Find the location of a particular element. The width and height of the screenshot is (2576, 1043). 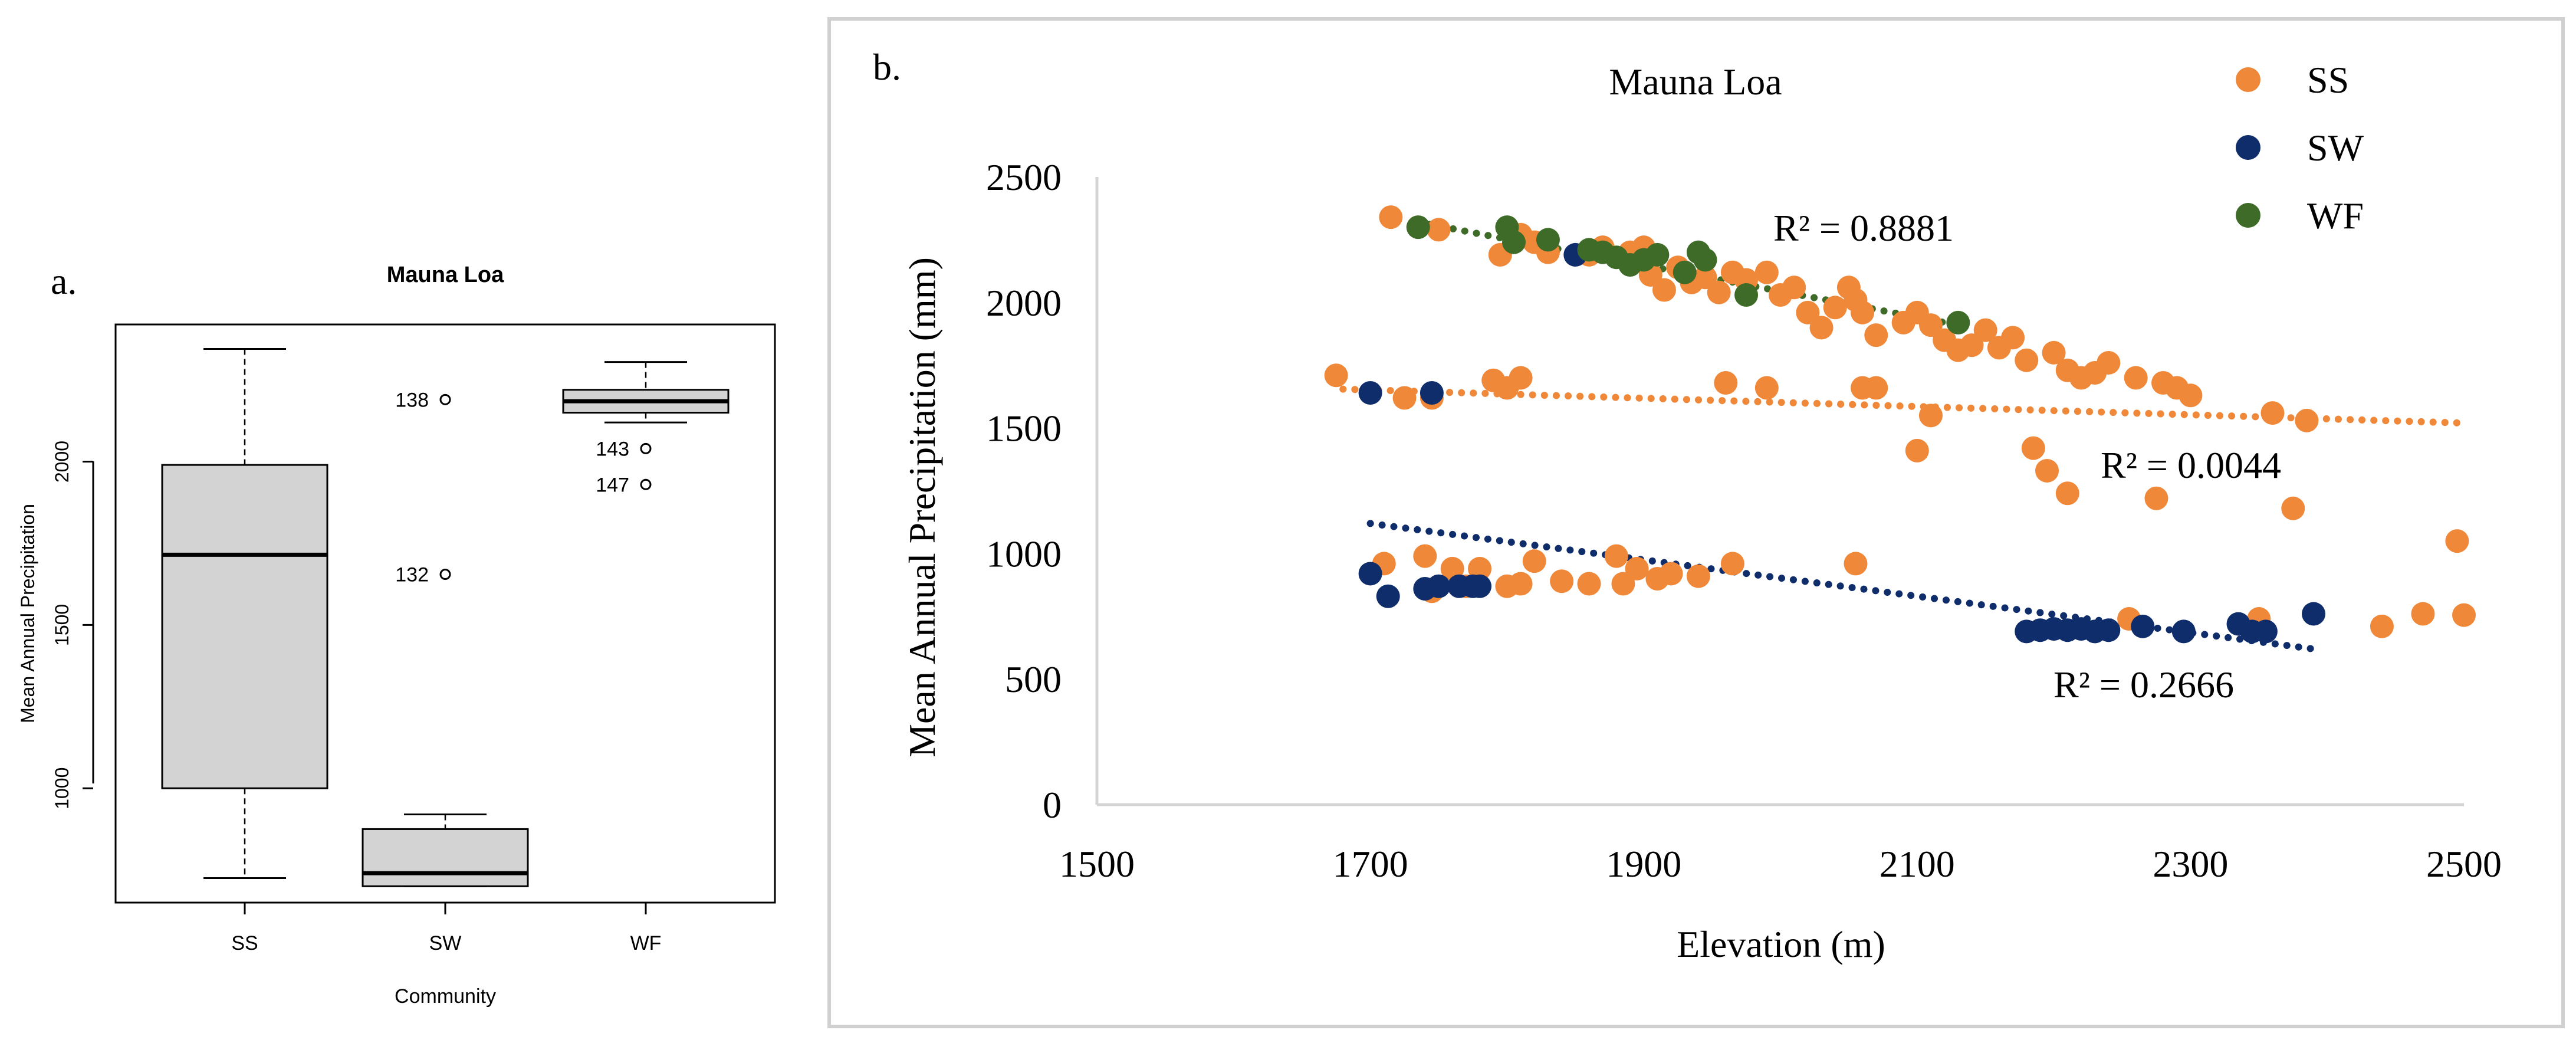

panel-b-y-tick-label: 2500 is located at coordinates (1024, 177).